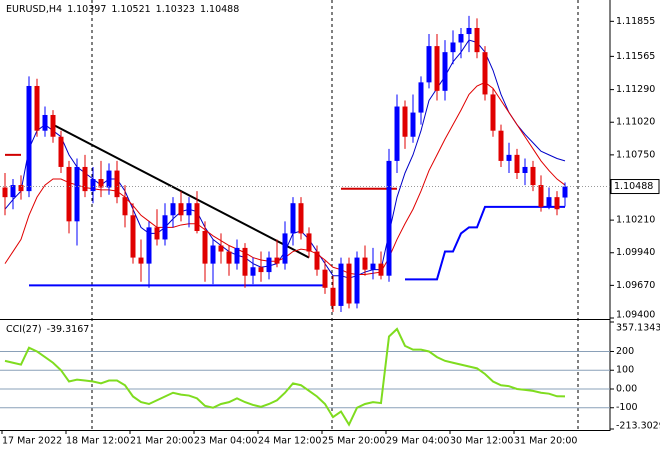 This screenshot has height=450, width=660. I want to click on x-tick-label: 30 Mar 12:00, so click(481, 441).